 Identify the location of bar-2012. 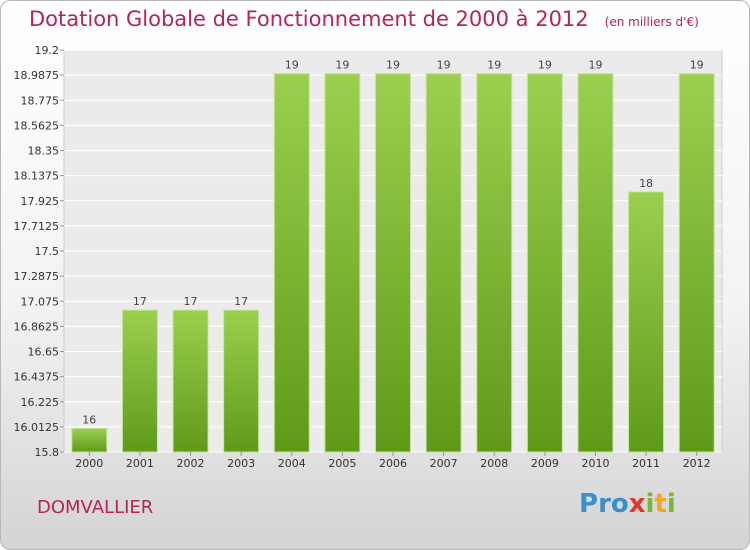
(696, 263).